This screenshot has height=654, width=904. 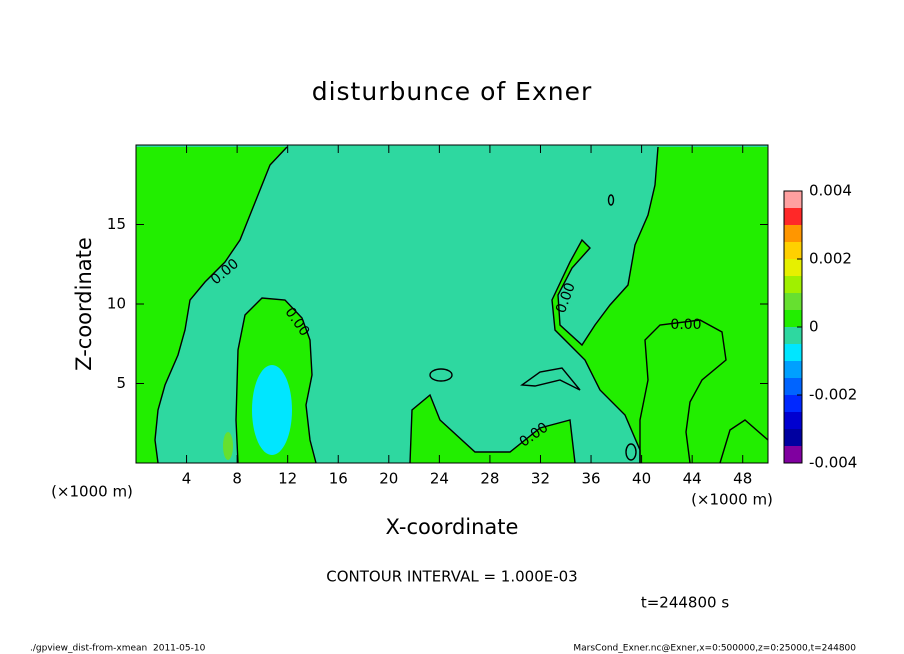 I want to click on y-axis-label: Z-coordinate, so click(x=84, y=304).